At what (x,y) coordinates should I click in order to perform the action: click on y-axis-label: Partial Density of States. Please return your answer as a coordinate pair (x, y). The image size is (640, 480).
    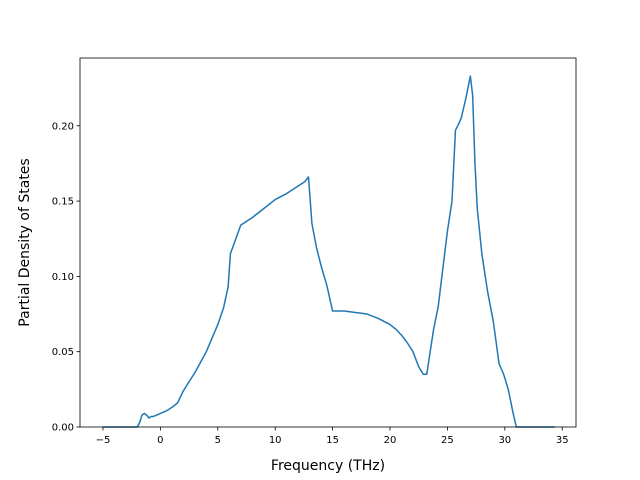
    Looking at the image, I should click on (25, 242).